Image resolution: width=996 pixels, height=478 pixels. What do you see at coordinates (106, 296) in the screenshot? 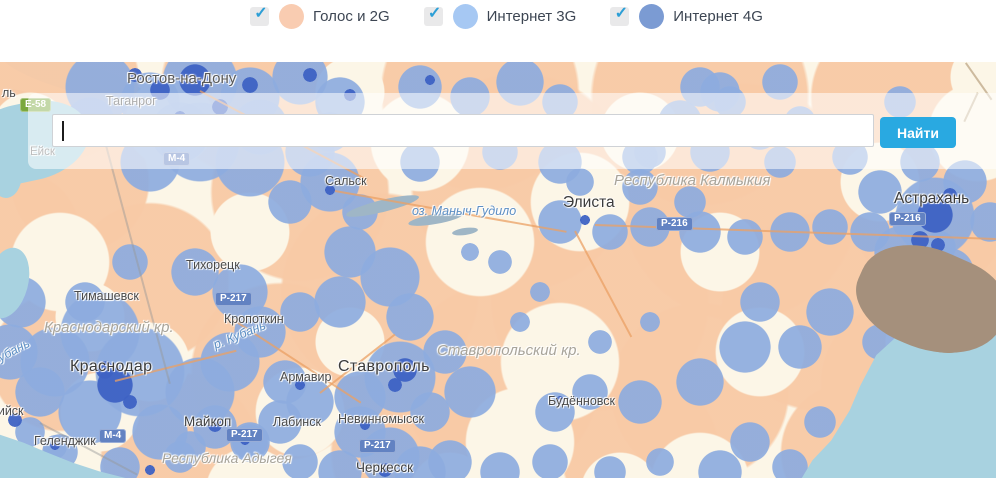
I see `city-label: Тимашевск` at bounding box center [106, 296].